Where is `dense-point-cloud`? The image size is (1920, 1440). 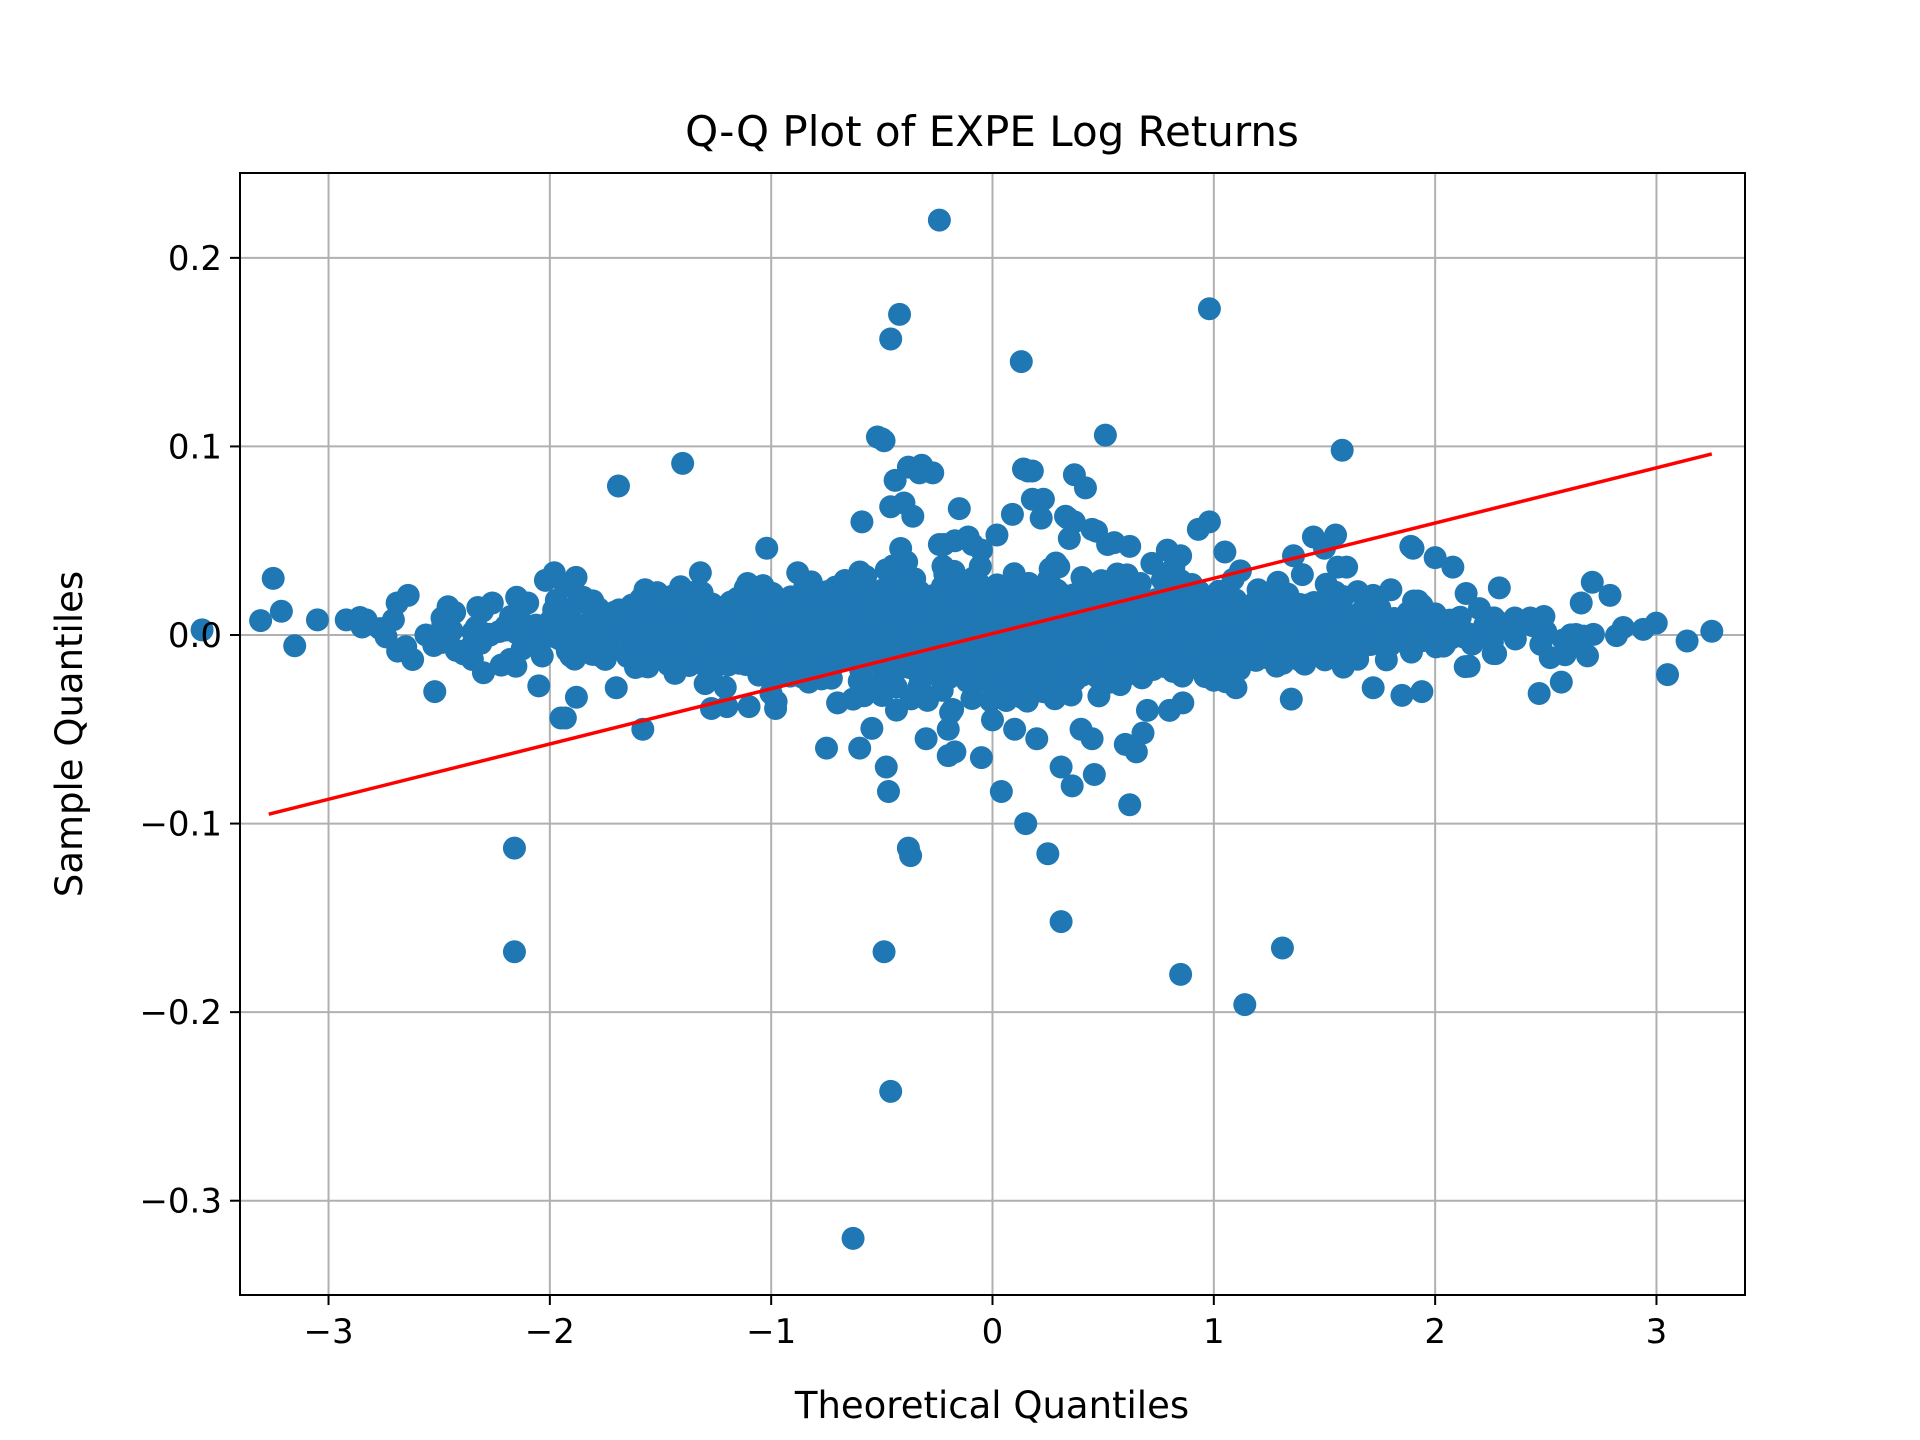
dense-point-cloud is located at coordinates (944, 633).